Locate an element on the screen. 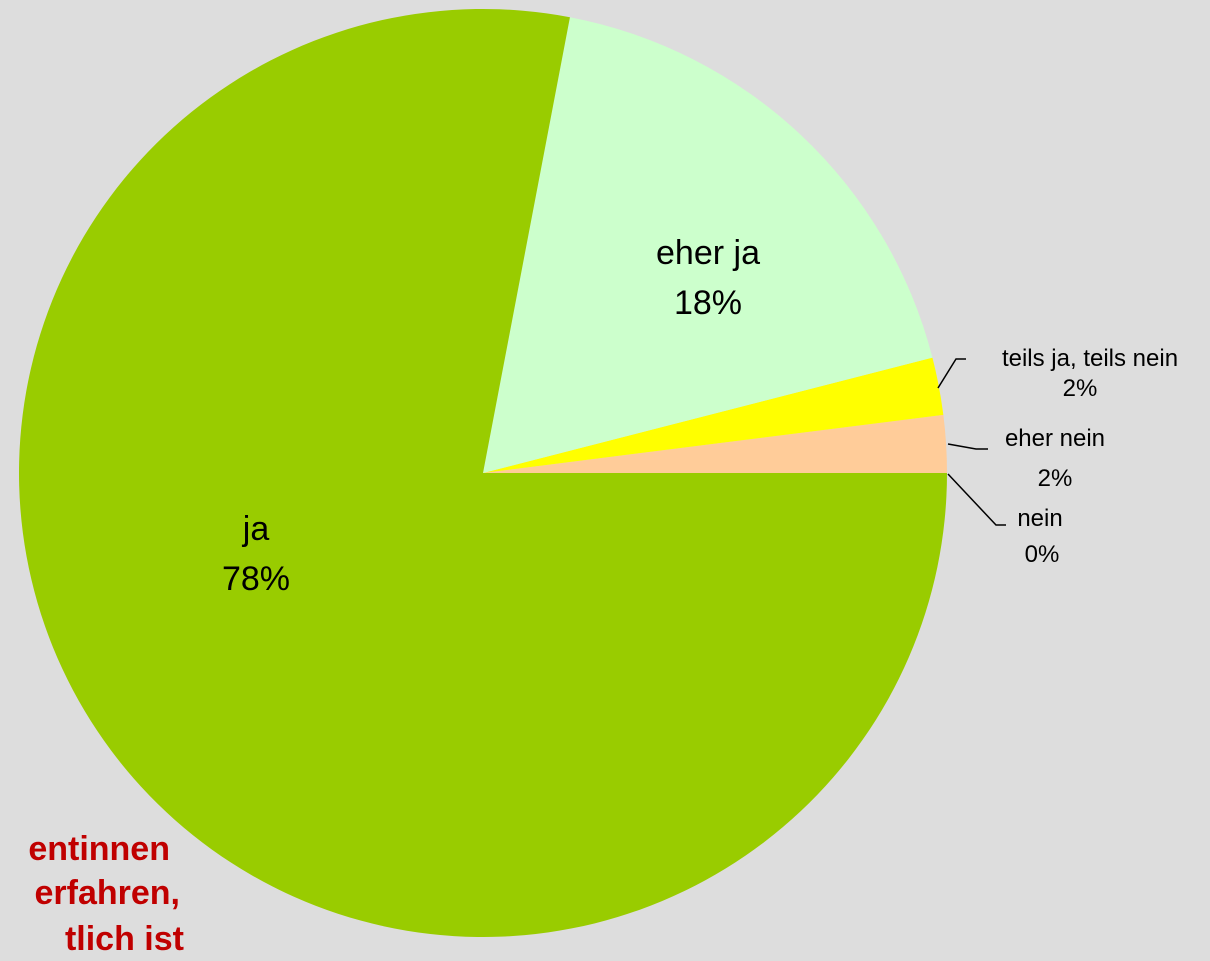  slice-label-teils-name: teils ja, teils nein is located at coordinates (1090, 358).